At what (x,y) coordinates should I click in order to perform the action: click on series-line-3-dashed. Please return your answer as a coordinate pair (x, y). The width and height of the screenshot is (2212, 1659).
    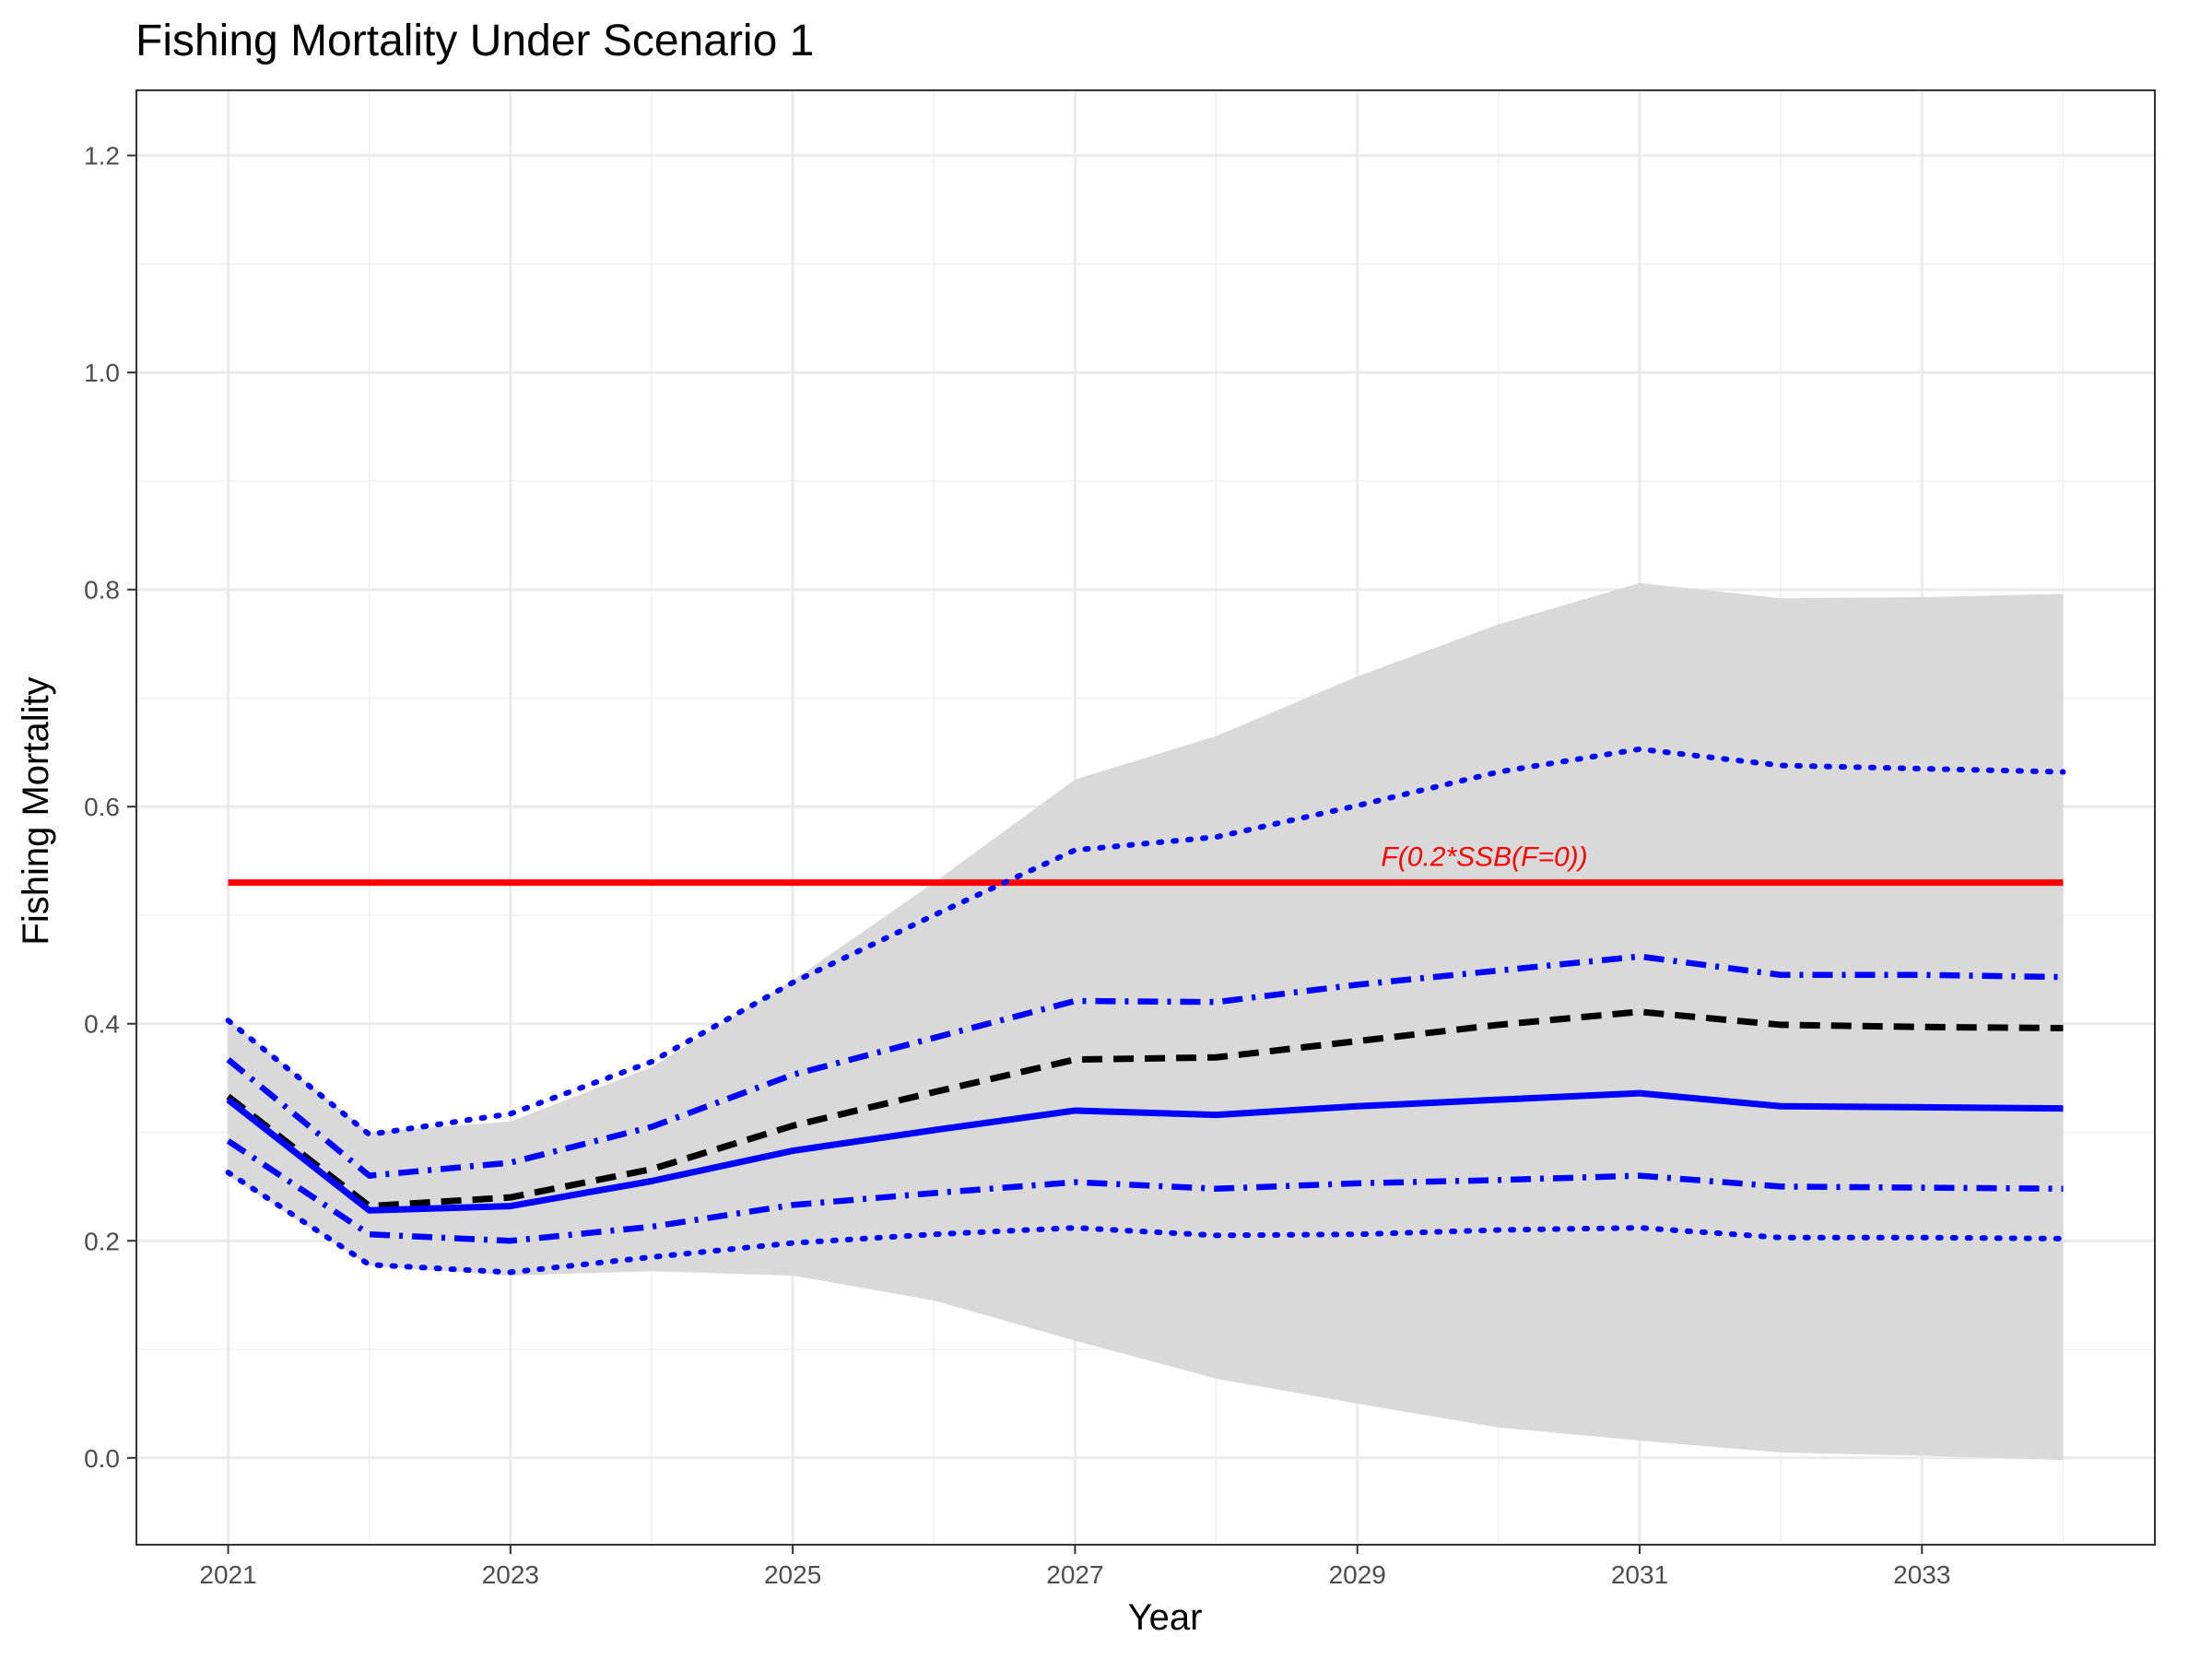
    Looking at the image, I should click on (1145, 1109).